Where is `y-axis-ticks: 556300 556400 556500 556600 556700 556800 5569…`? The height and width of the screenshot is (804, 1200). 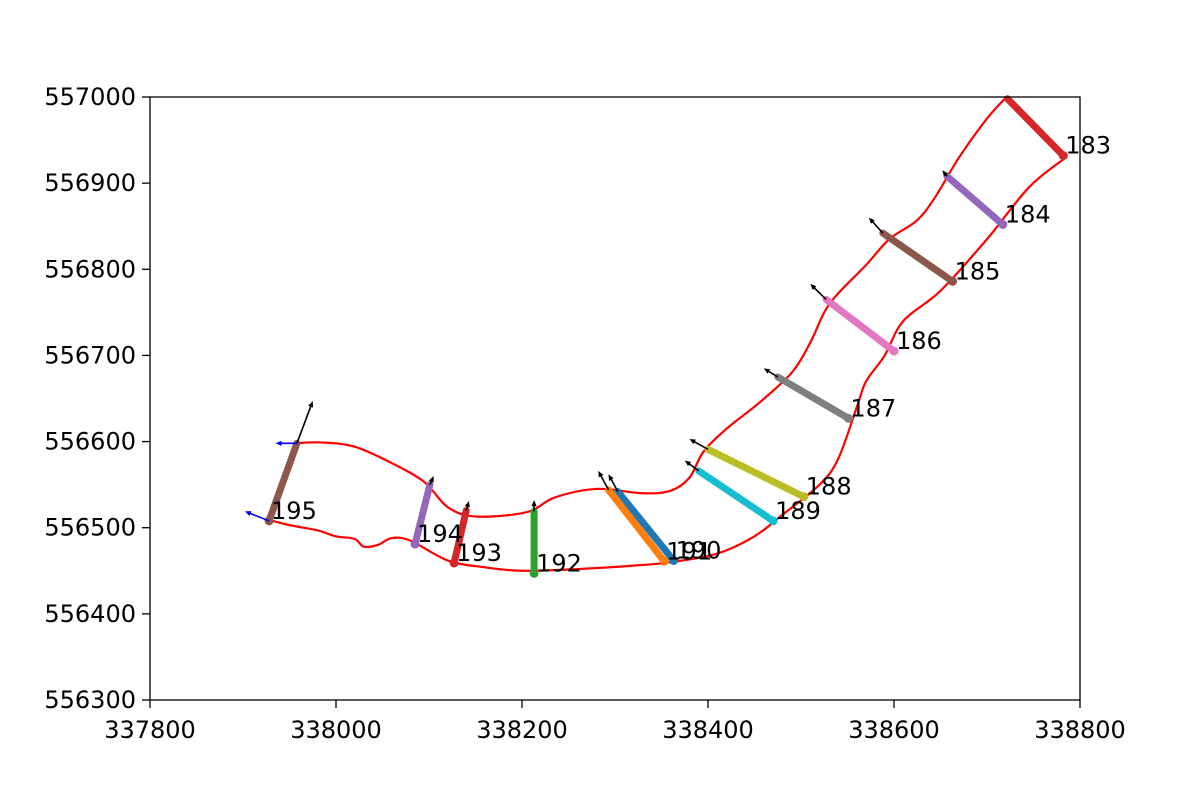 y-axis-ticks: 556300 556400 556500 556600 556700 556800 5569… is located at coordinates (97, 398).